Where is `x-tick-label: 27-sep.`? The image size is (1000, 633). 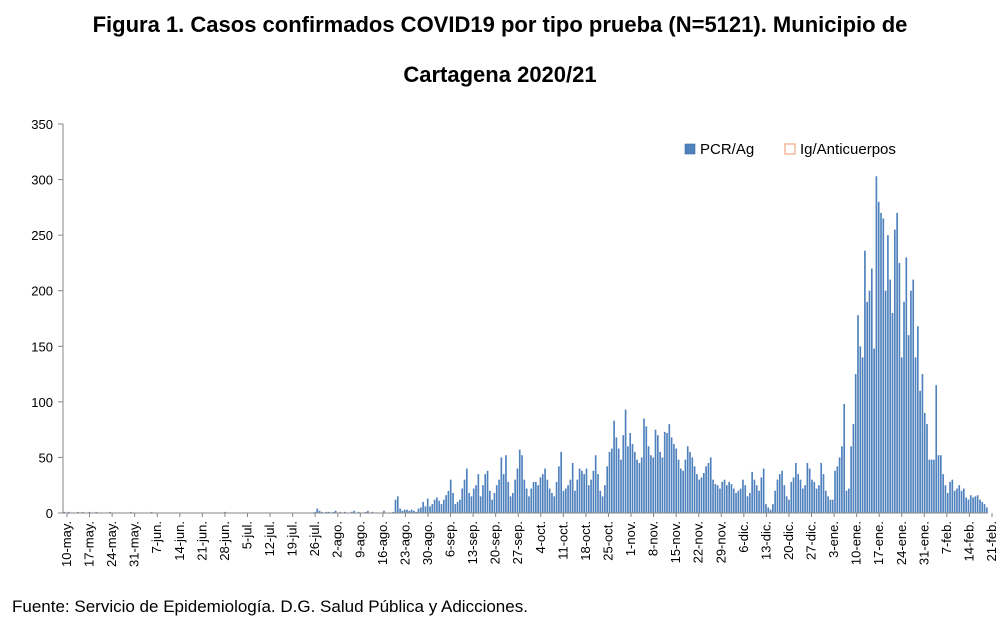
x-tick-label: 27-sep. is located at coordinates (517, 542).